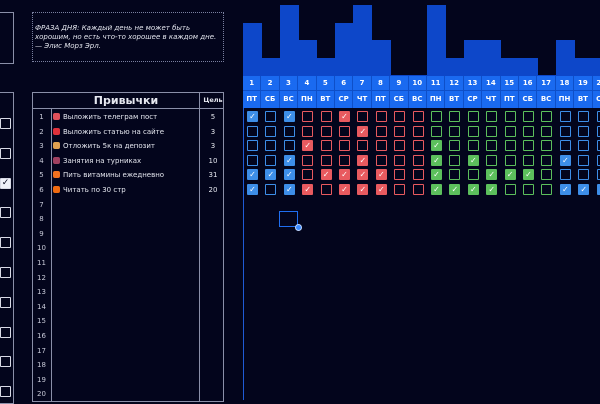  What do you see at coordinates (126, 117) in the screenshot?
I see `habit-name: Выложить телеграм пост` at bounding box center [126, 117].